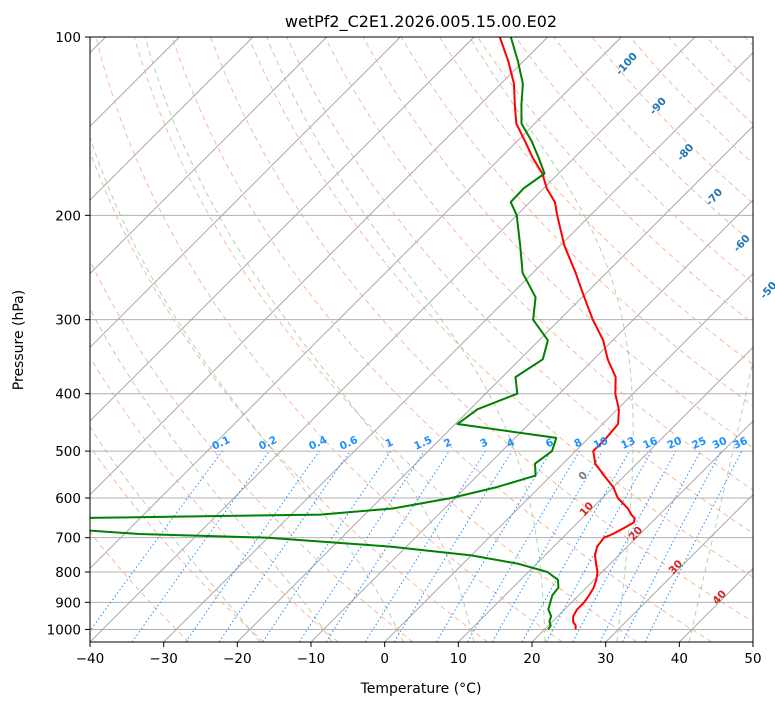 Image resolution: width=775 pixels, height=708 pixels. What do you see at coordinates (68, 321) in the screenshot?
I see `y-tick-label: 300` at bounding box center [68, 321].